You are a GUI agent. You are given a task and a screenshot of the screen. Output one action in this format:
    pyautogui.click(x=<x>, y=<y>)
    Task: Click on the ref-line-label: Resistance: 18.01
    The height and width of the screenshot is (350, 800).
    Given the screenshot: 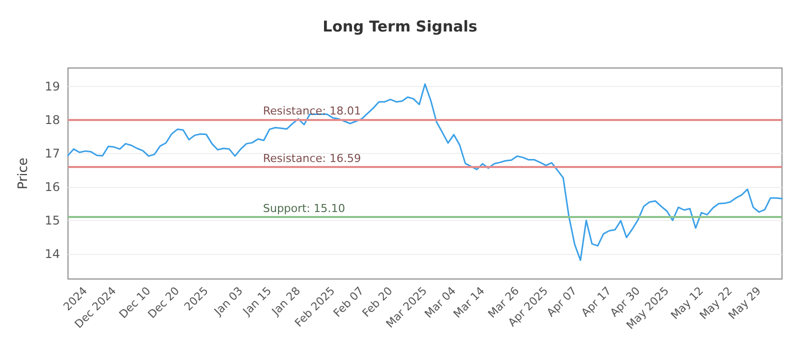 What is the action you would take?
    pyautogui.click(x=312, y=111)
    